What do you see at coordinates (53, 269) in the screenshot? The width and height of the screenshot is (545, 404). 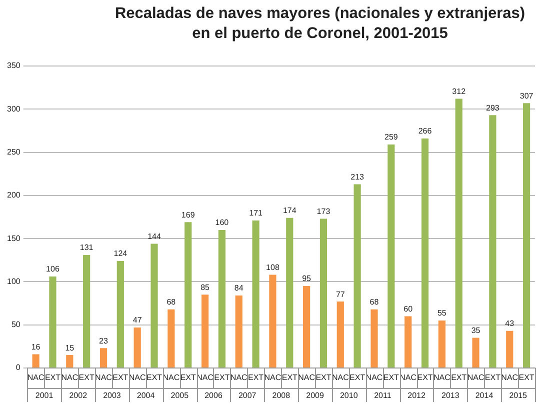 I see `data-label: 106` at bounding box center [53, 269].